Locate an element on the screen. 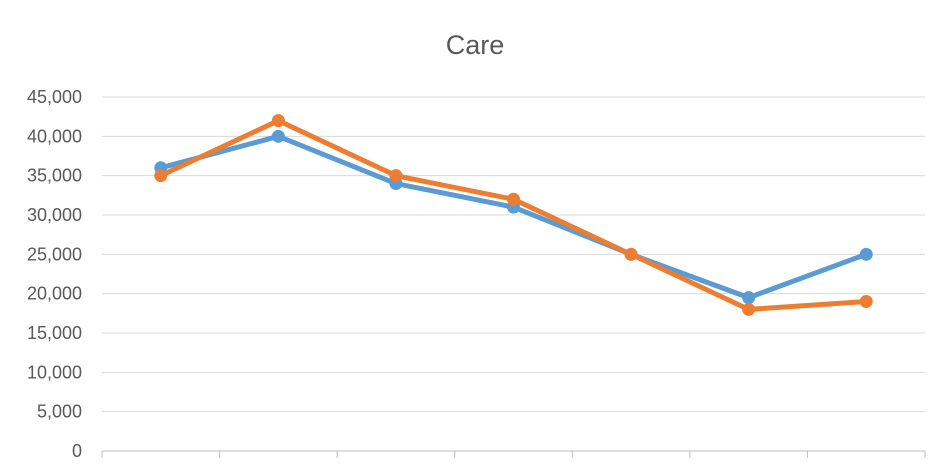 The image size is (945, 470). chart-title: Care is located at coordinates (475, 45).